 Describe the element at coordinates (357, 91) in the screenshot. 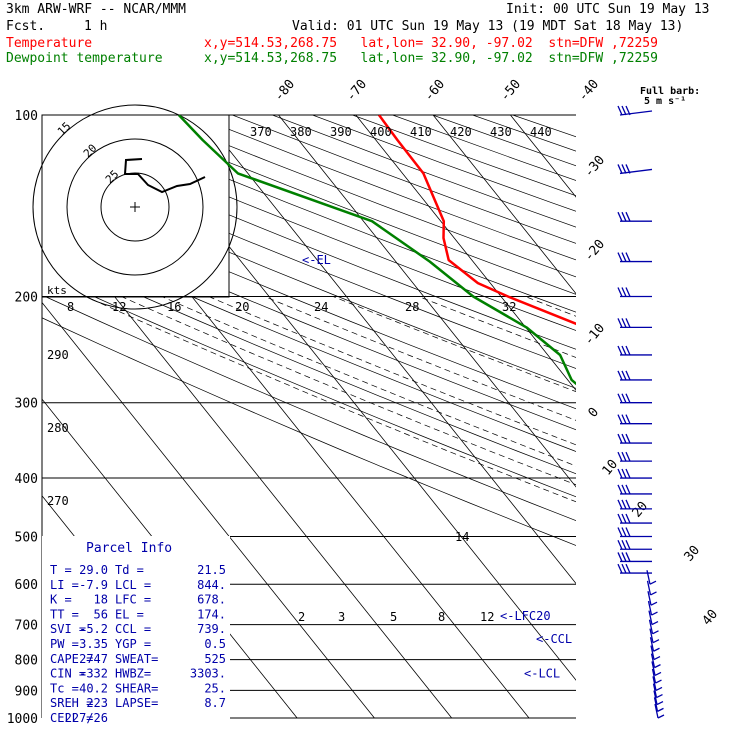

I see `isotherm-label: -70` at that location.